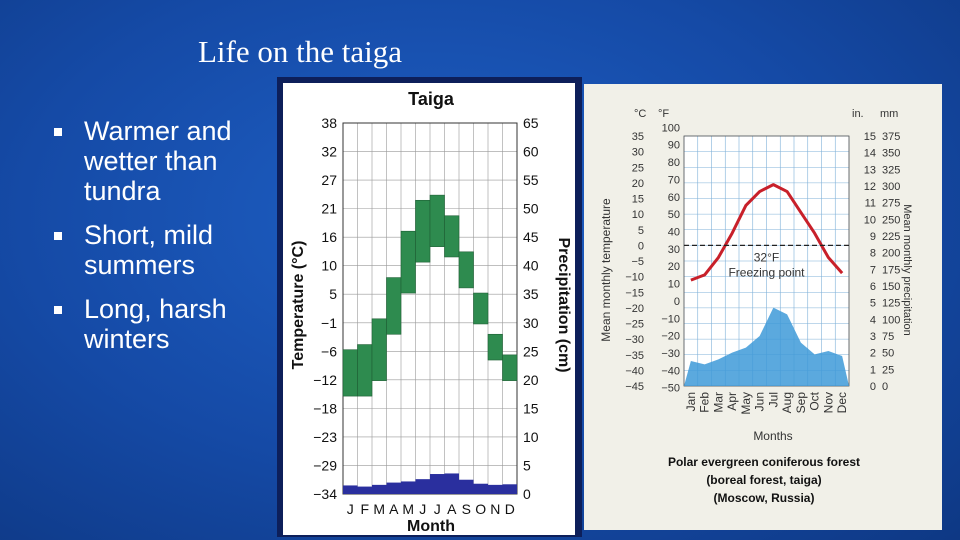 This screenshot has height=540, width=960. Describe the element at coordinates (760, 401) in the screenshot. I see `month-tick-label: Jun` at that location.